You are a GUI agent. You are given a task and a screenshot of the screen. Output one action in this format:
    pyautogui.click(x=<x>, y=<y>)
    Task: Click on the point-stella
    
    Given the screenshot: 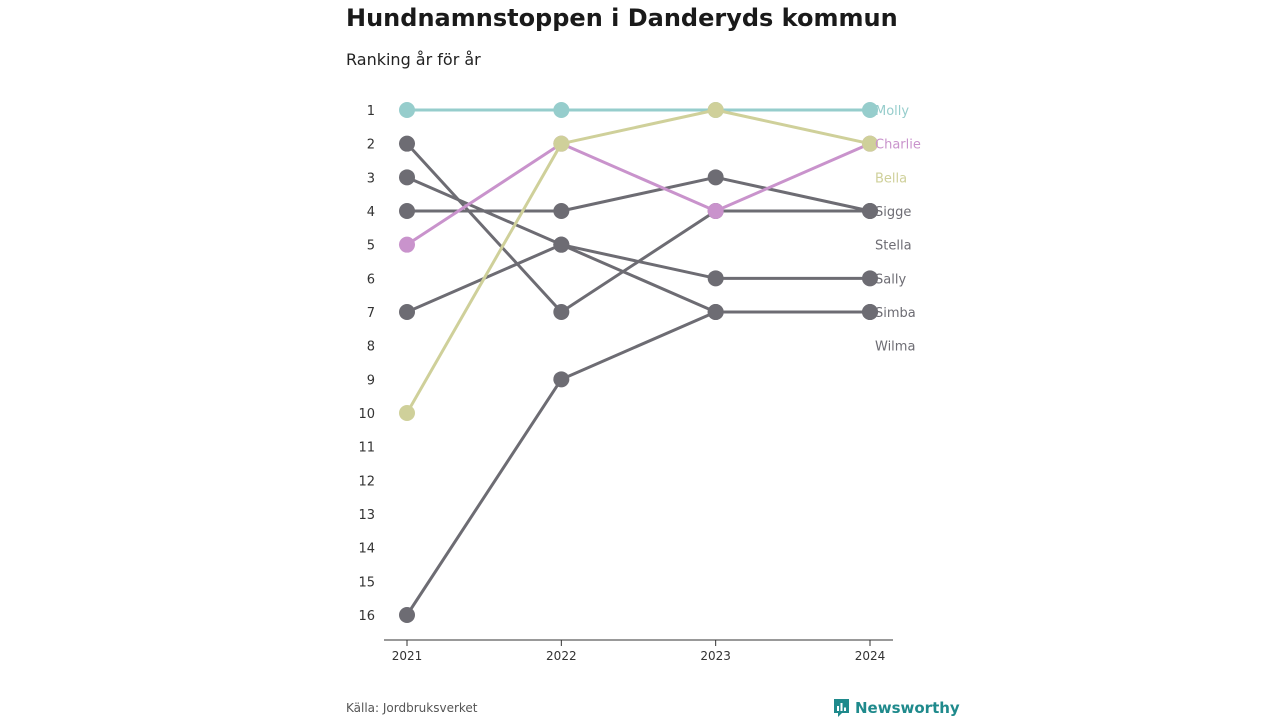 What is the action you would take?
    pyautogui.click(x=407, y=177)
    